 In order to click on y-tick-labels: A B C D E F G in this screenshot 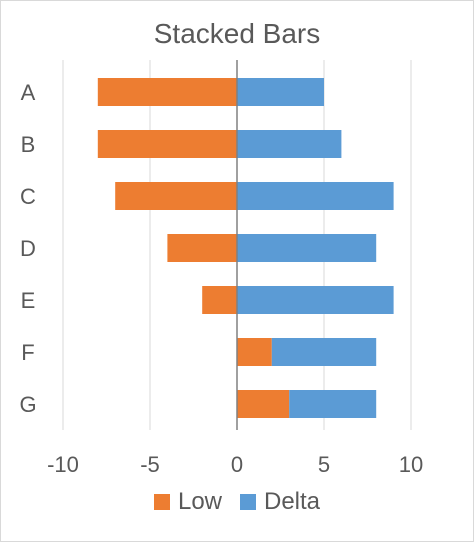, I will do `click(27, 248)`.